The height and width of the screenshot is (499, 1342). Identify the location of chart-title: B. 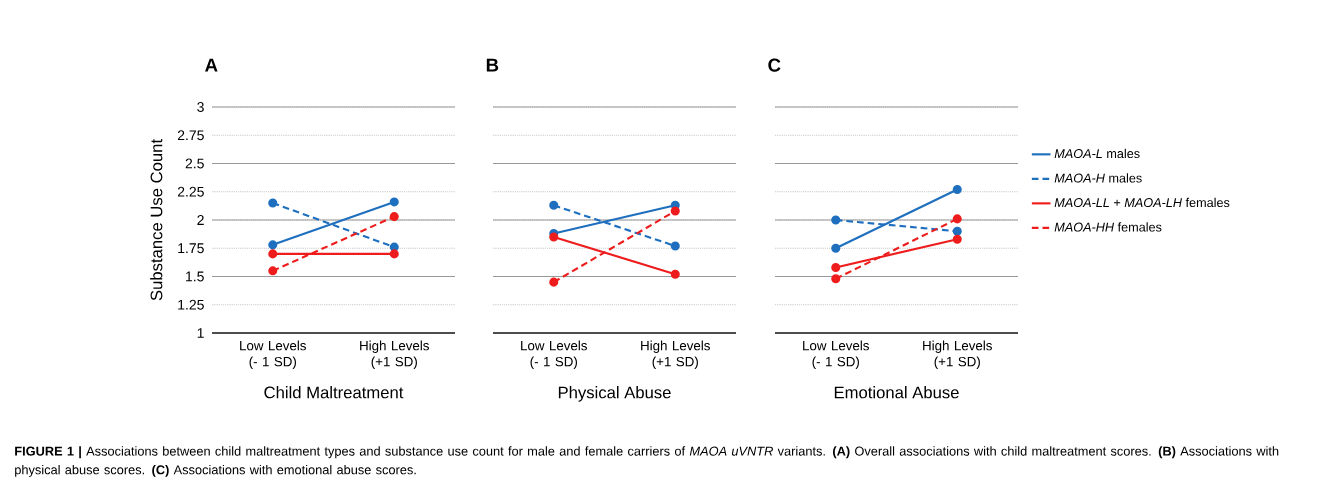
(492, 65).